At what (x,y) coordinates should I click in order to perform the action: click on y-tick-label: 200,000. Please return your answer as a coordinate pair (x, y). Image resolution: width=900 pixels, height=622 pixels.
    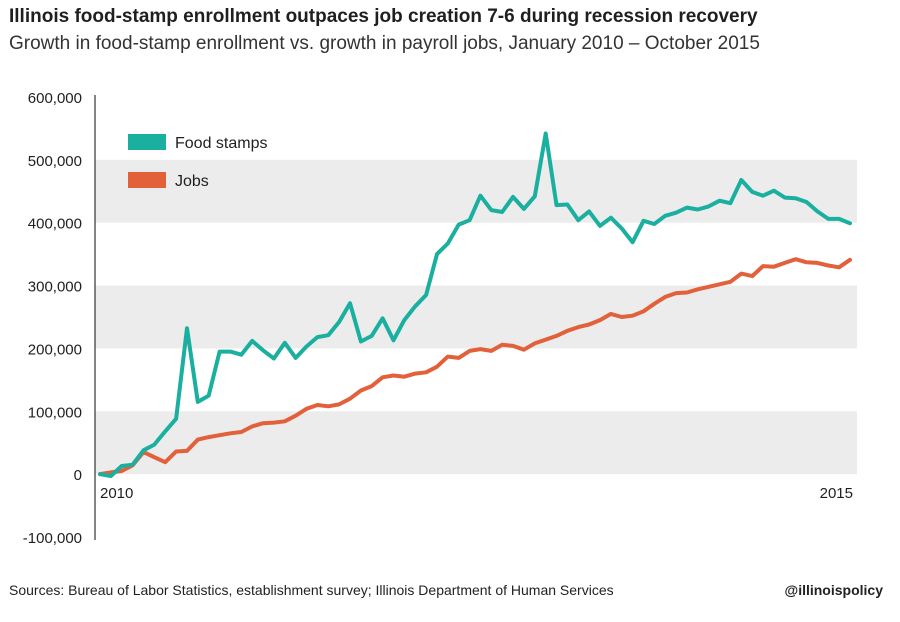
    Looking at the image, I should click on (55, 349).